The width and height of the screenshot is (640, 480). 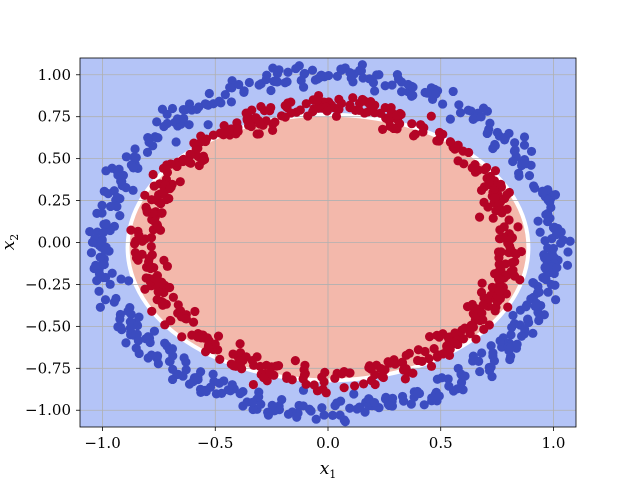 I want to click on y-tick-label: 0.25, so click(x=54, y=201).